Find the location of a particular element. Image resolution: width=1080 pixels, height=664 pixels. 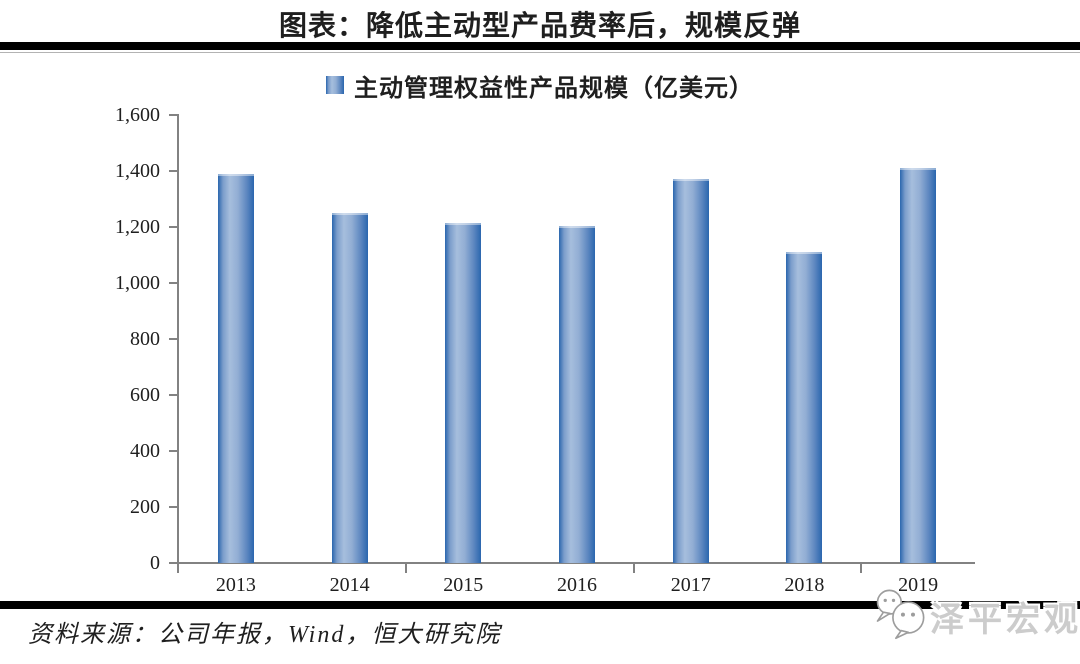

chart-legend: 主动管理权益性产品规模（亿美元） is located at coordinates (540, 86).